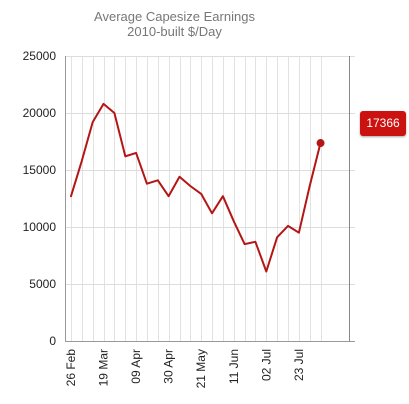 This screenshot has width=409, height=404. I want to click on last-value-label: 17366, so click(383, 123).